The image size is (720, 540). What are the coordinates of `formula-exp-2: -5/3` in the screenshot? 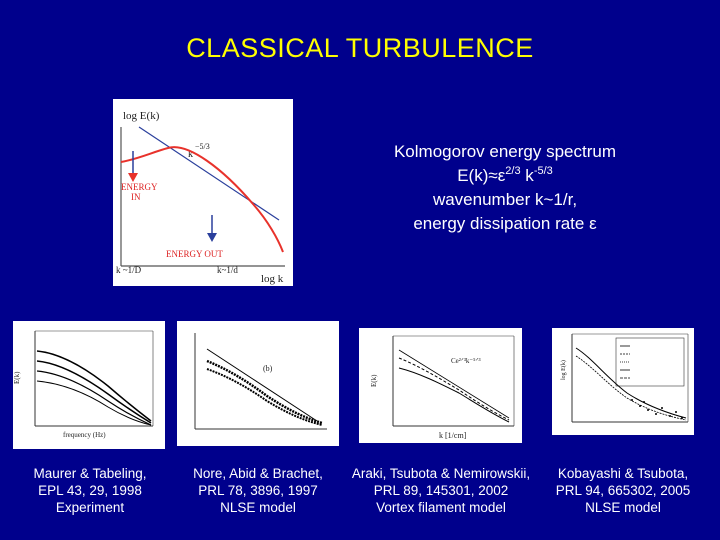 It's located at (543, 171).